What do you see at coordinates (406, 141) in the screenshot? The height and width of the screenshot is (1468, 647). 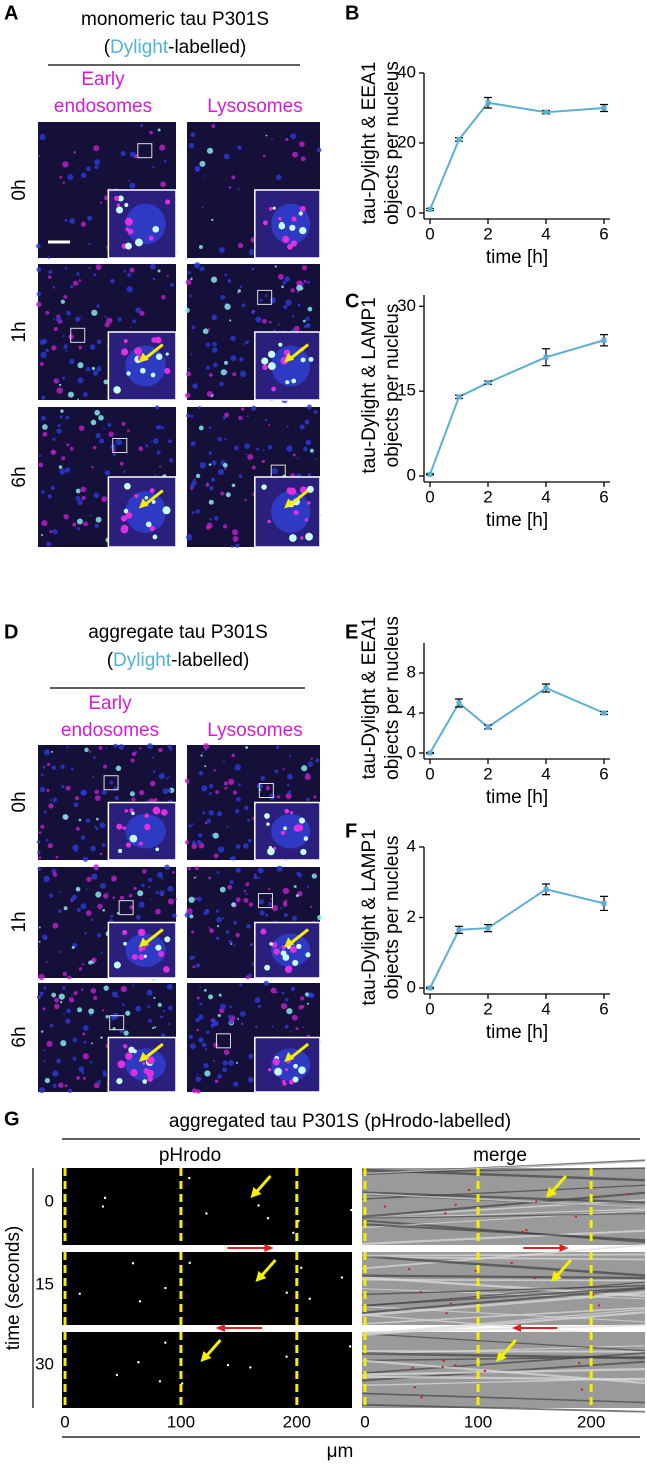 I see `y-tick-label: 20` at bounding box center [406, 141].